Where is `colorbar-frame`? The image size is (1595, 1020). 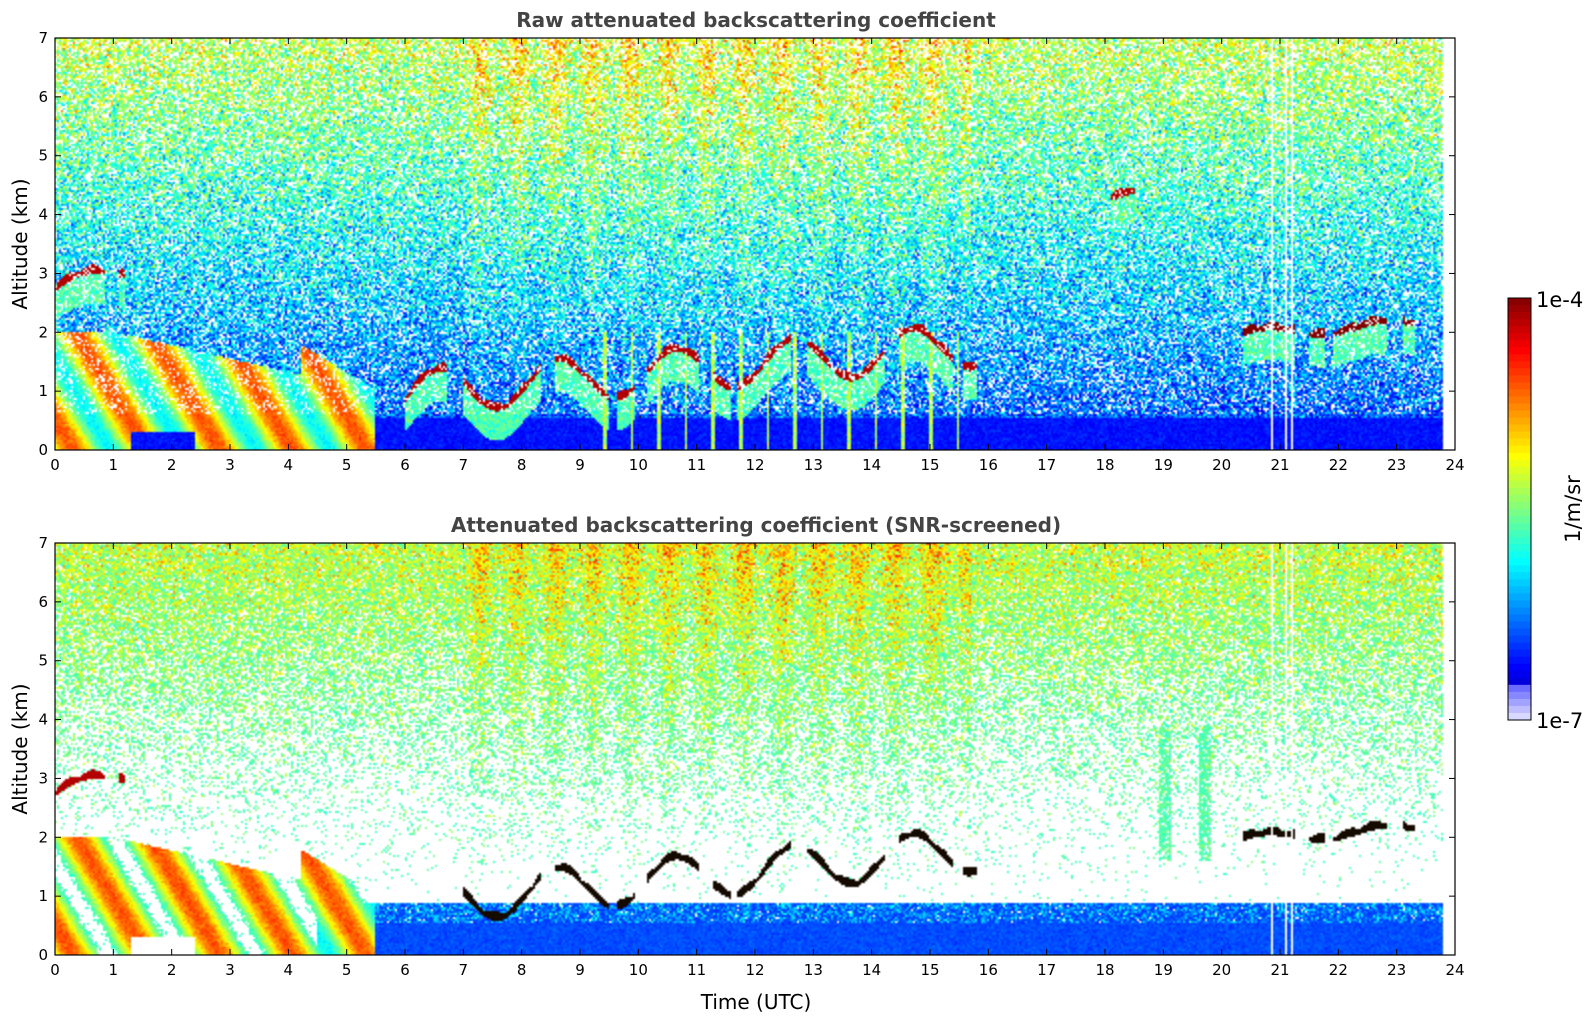
colorbar-frame is located at coordinates (1519, 509).